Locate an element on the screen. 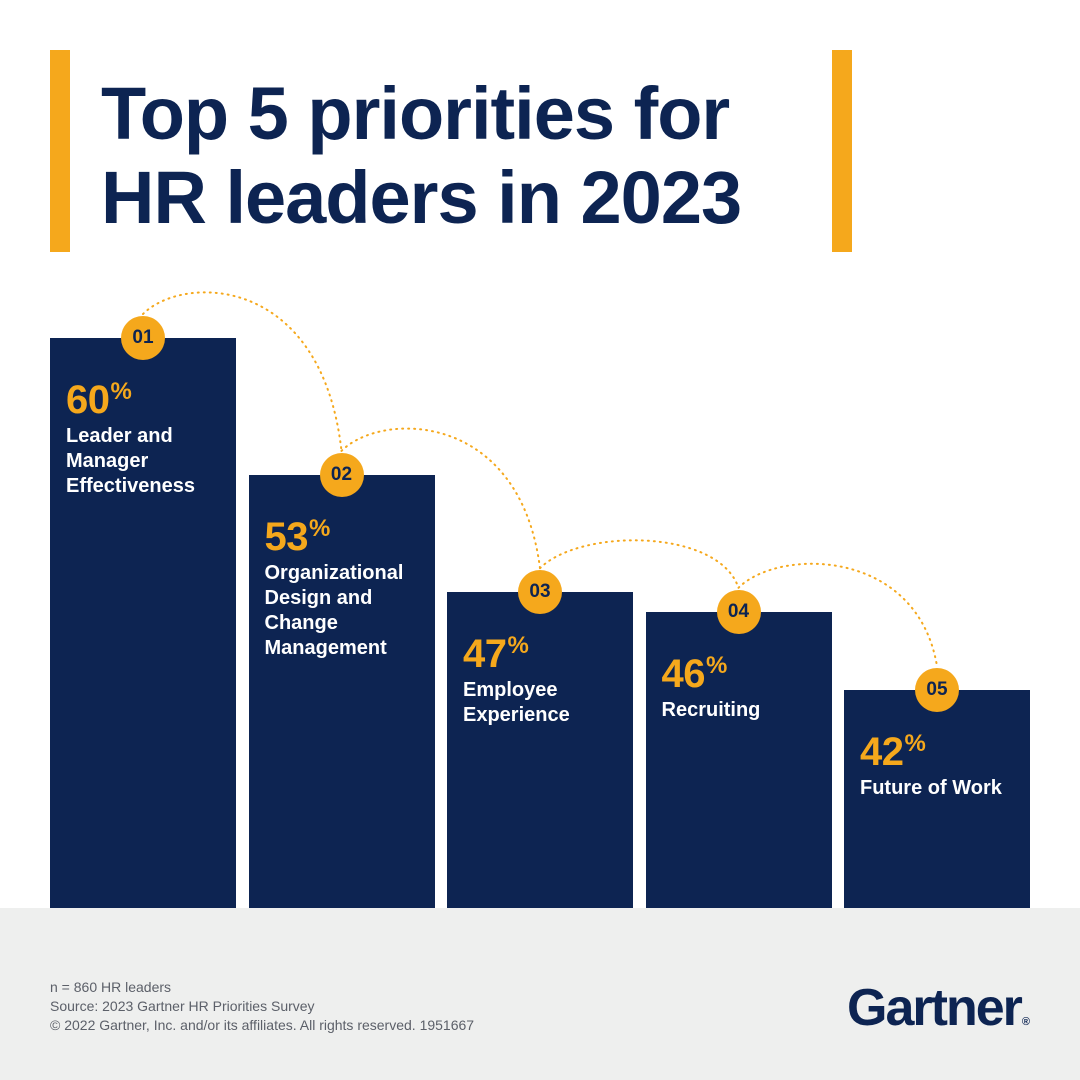 Image resolution: width=1080 pixels, height=1080 pixels. category-label: Recruiting is located at coordinates (711, 709).